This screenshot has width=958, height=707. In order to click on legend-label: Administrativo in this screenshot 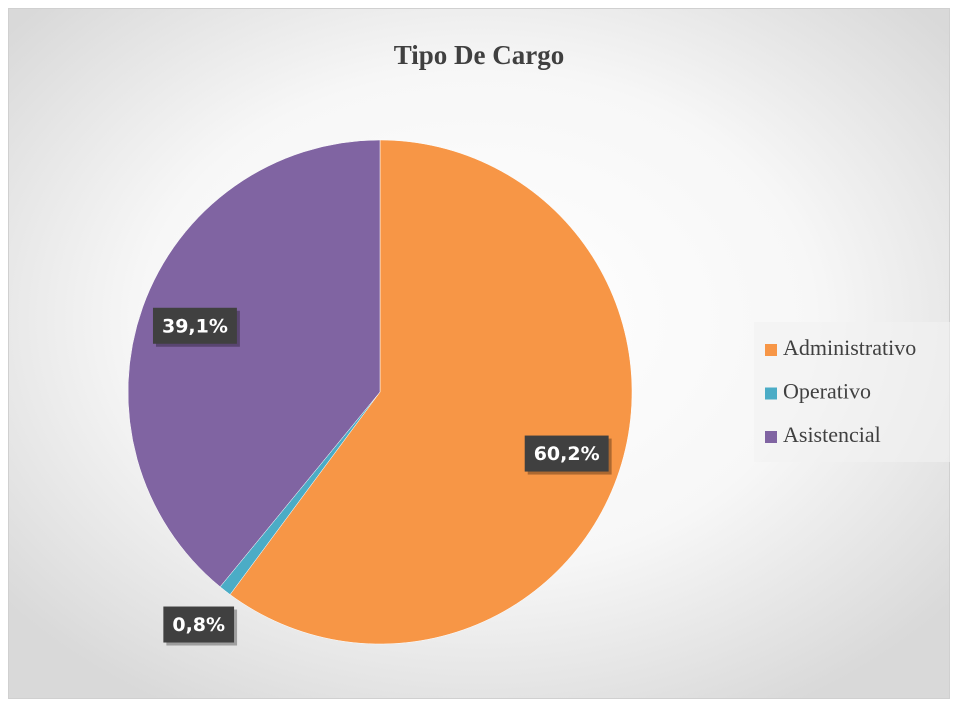, I will do `click(849, 347)`.